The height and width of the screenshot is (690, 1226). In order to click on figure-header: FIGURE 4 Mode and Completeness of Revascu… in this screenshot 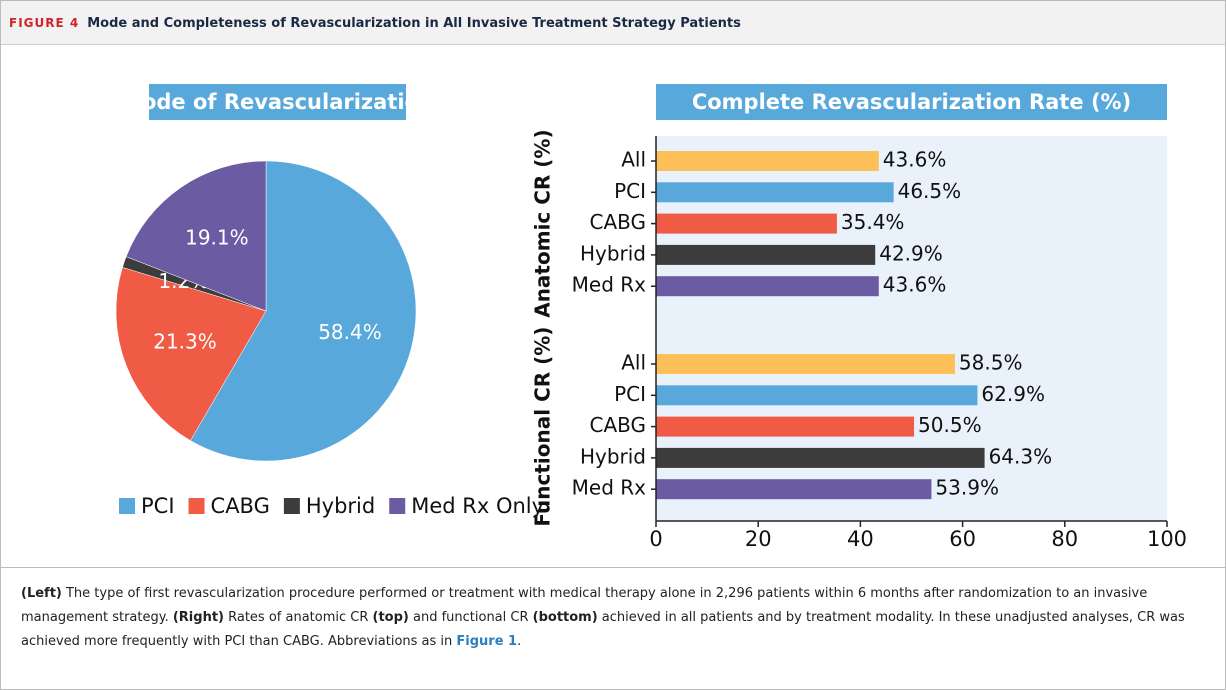, I will do `click(613, 23)`.